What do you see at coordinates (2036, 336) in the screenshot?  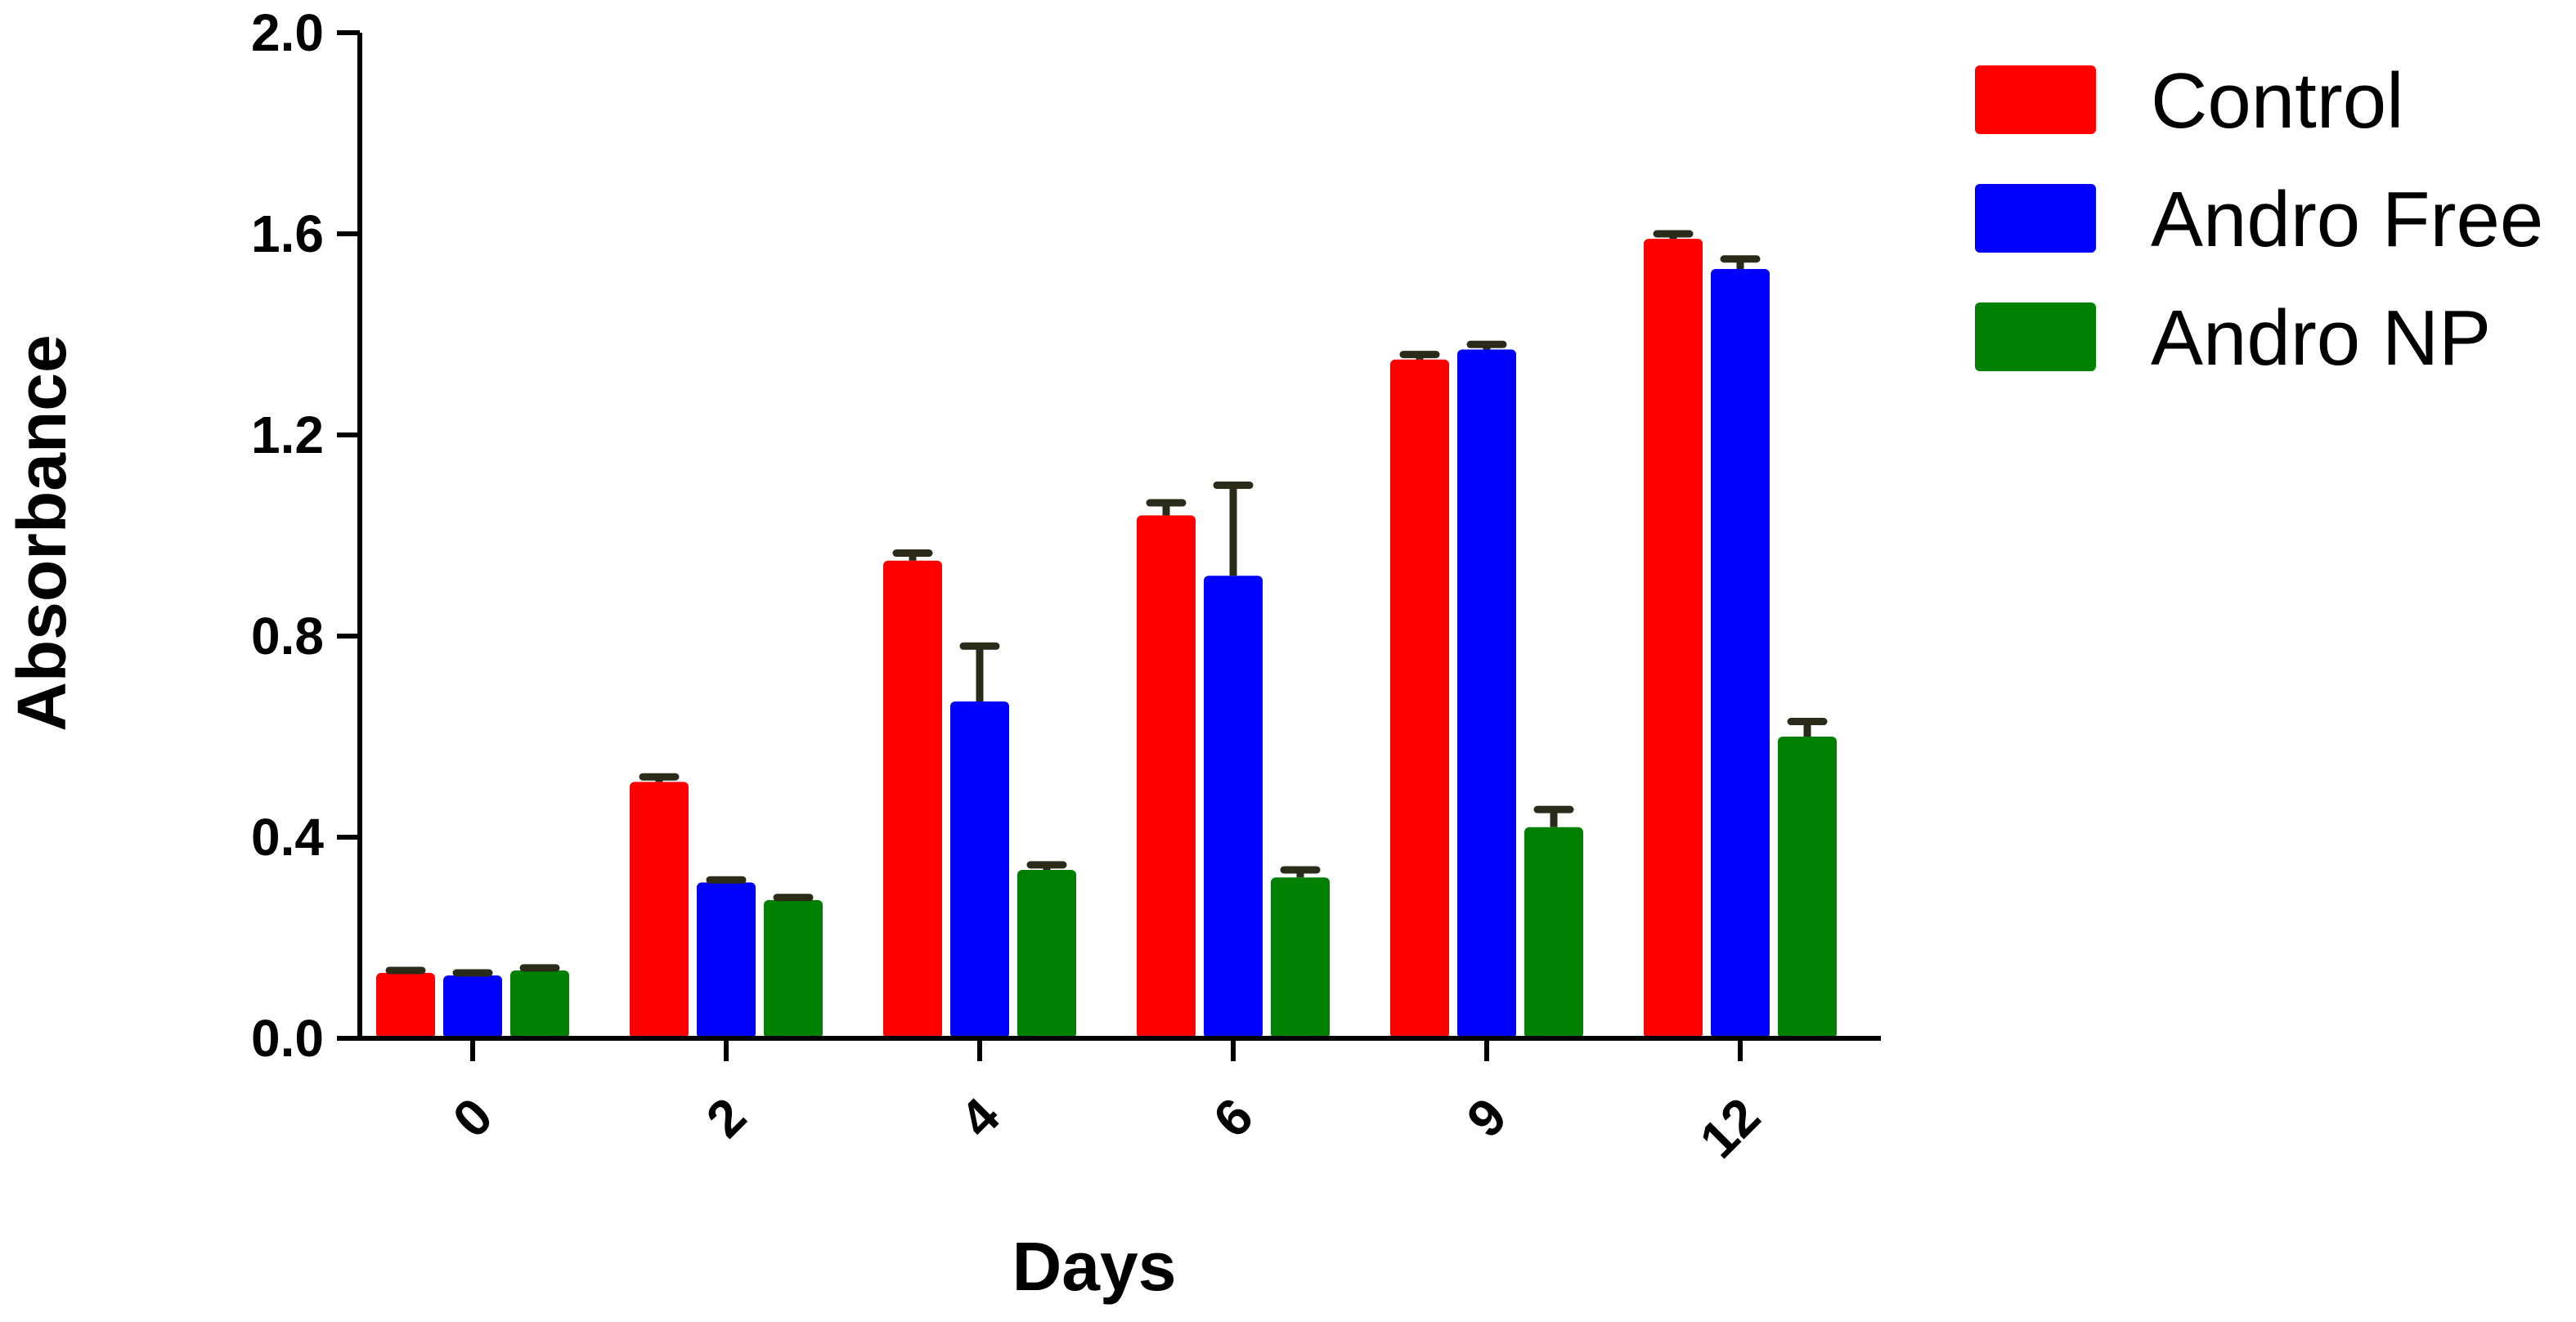 I see `legend-swatch-andro-np` at bounding box center [2036, 336].